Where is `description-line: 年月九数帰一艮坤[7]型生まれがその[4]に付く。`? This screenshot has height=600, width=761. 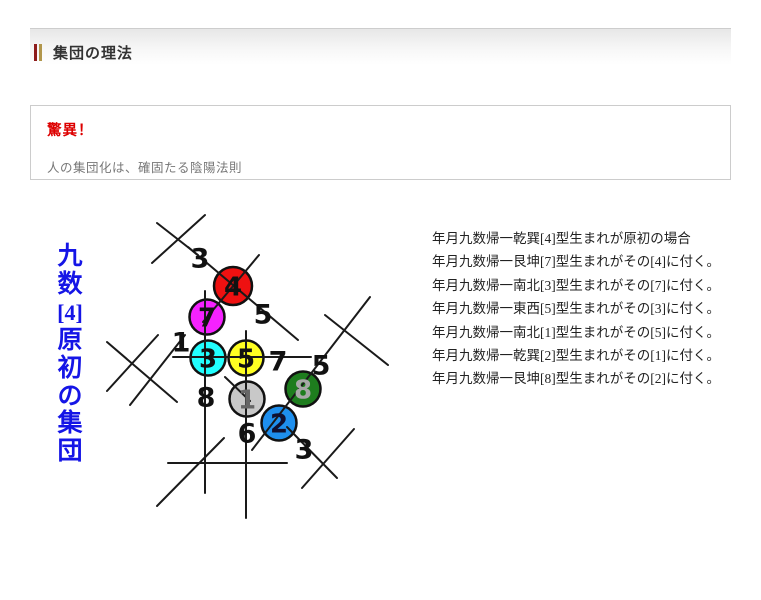 description-line: 年月九数帰一艮坤[7]型生まれがその[4]に付く。 is located at coordinates (576, 262).